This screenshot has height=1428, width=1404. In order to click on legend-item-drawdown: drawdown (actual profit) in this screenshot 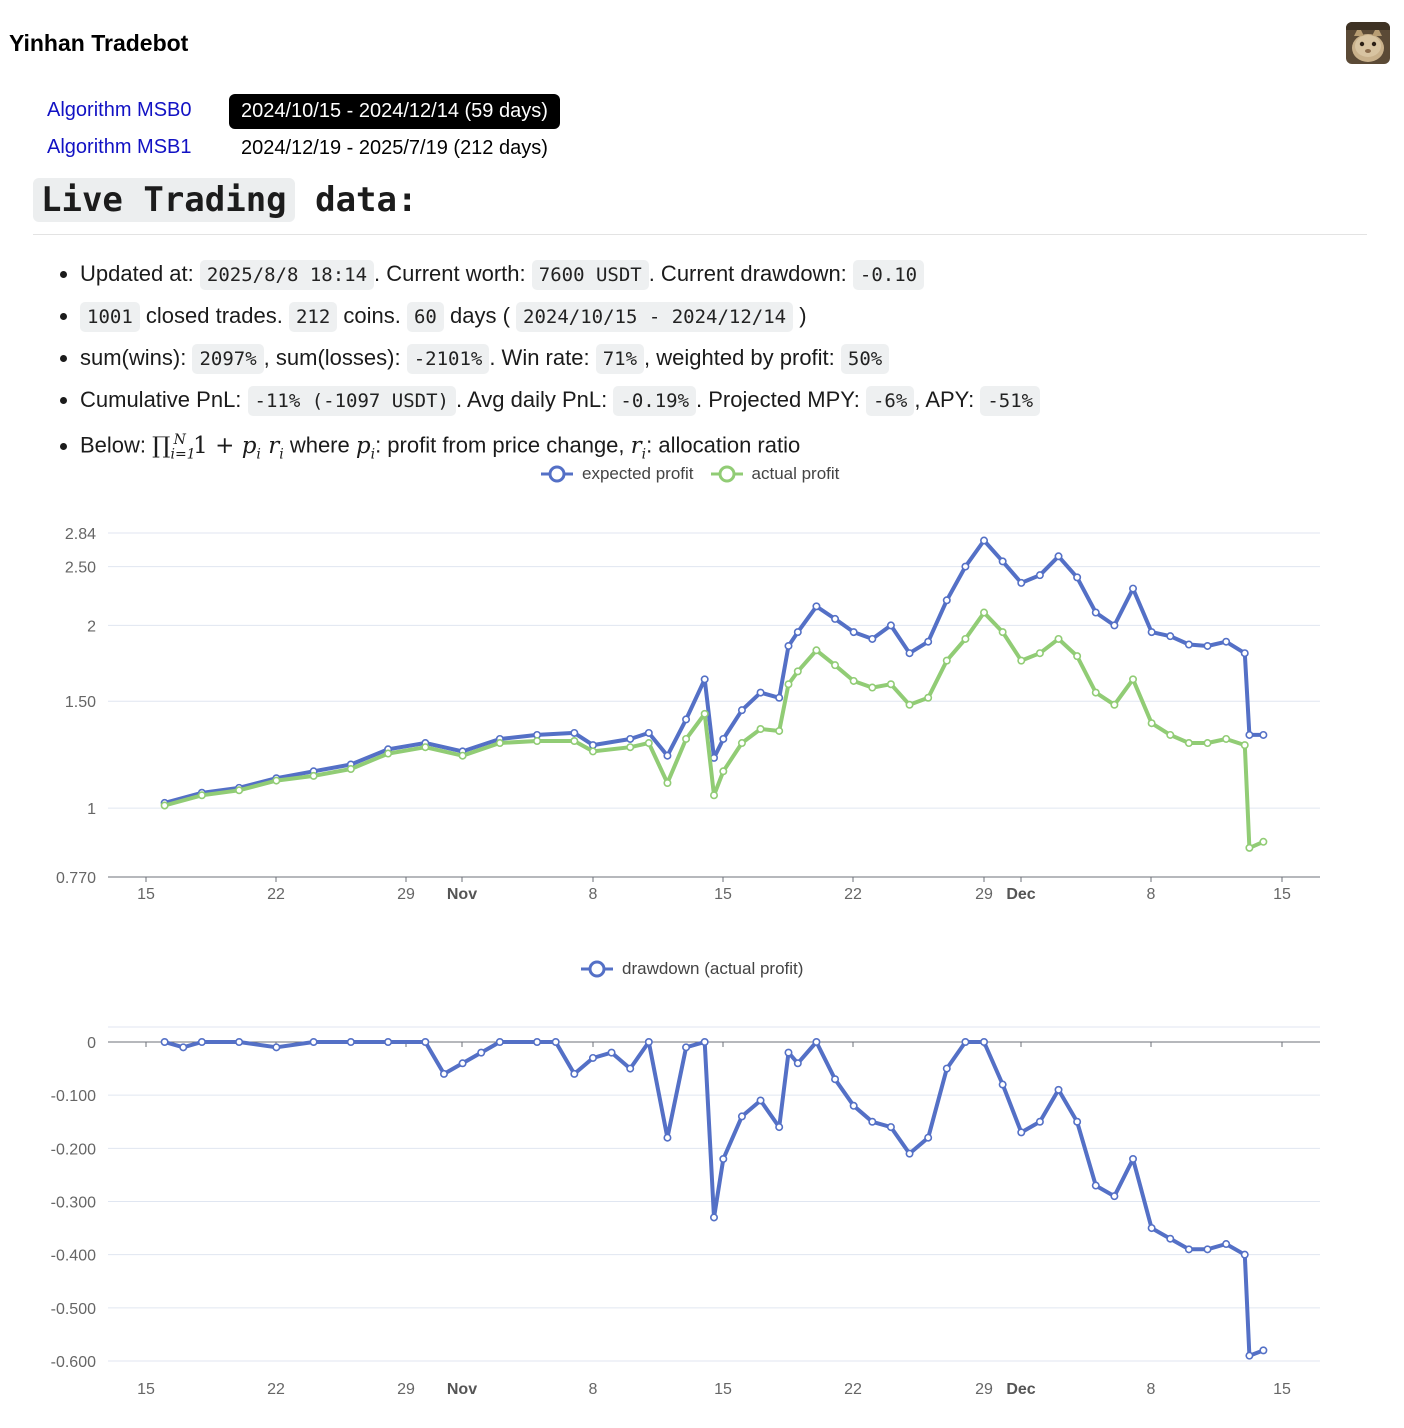, I will do `click(691, 969)`.